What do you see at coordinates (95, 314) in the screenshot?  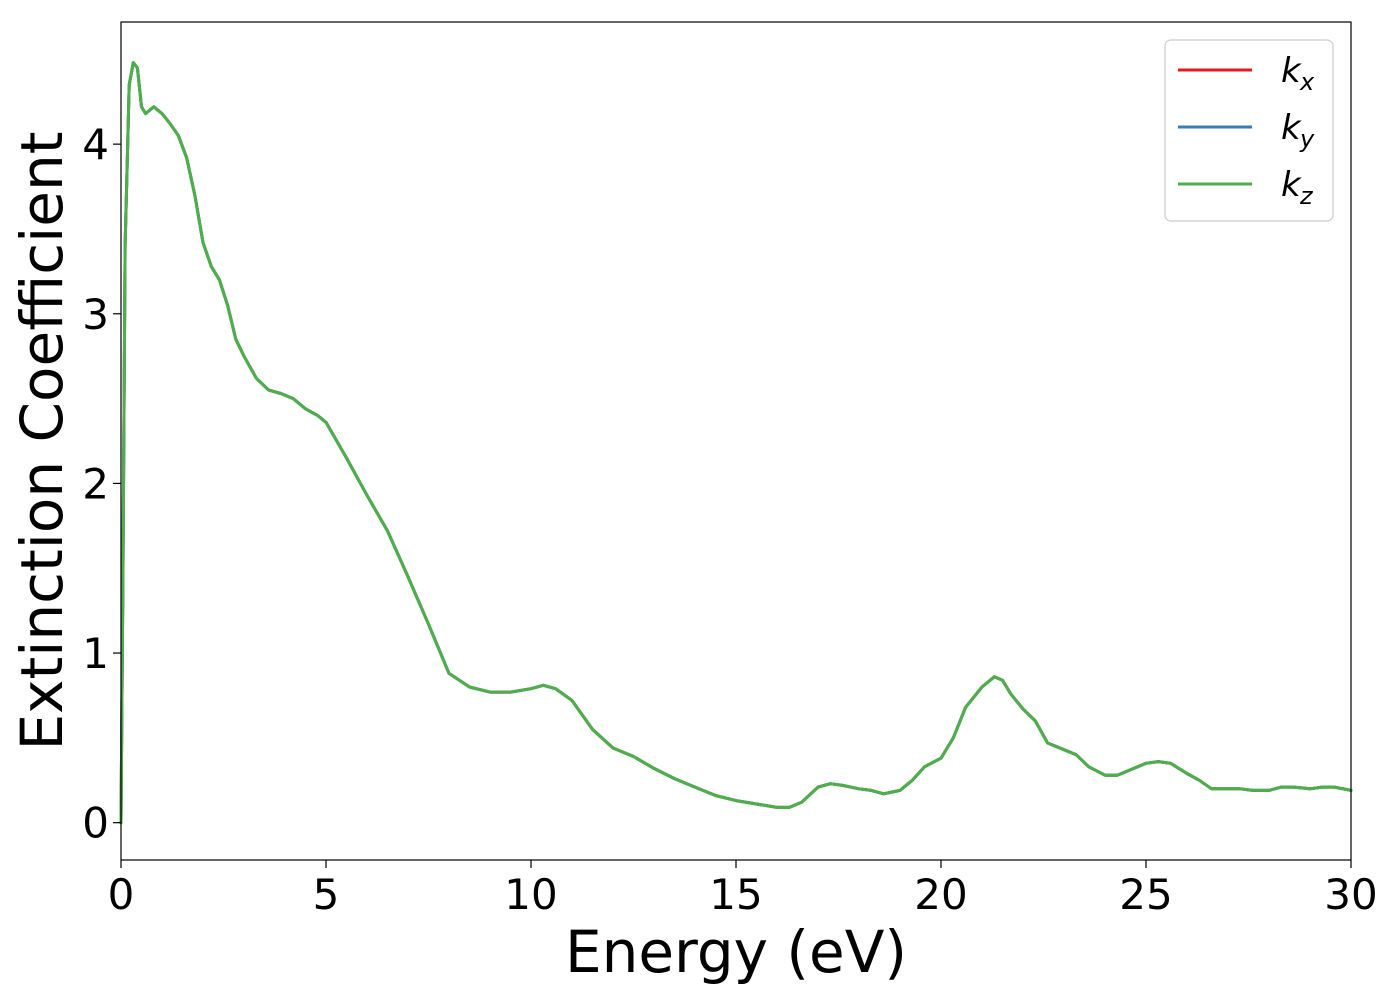 I see `y-tick-label: 3` at bounding box center [95, 314].